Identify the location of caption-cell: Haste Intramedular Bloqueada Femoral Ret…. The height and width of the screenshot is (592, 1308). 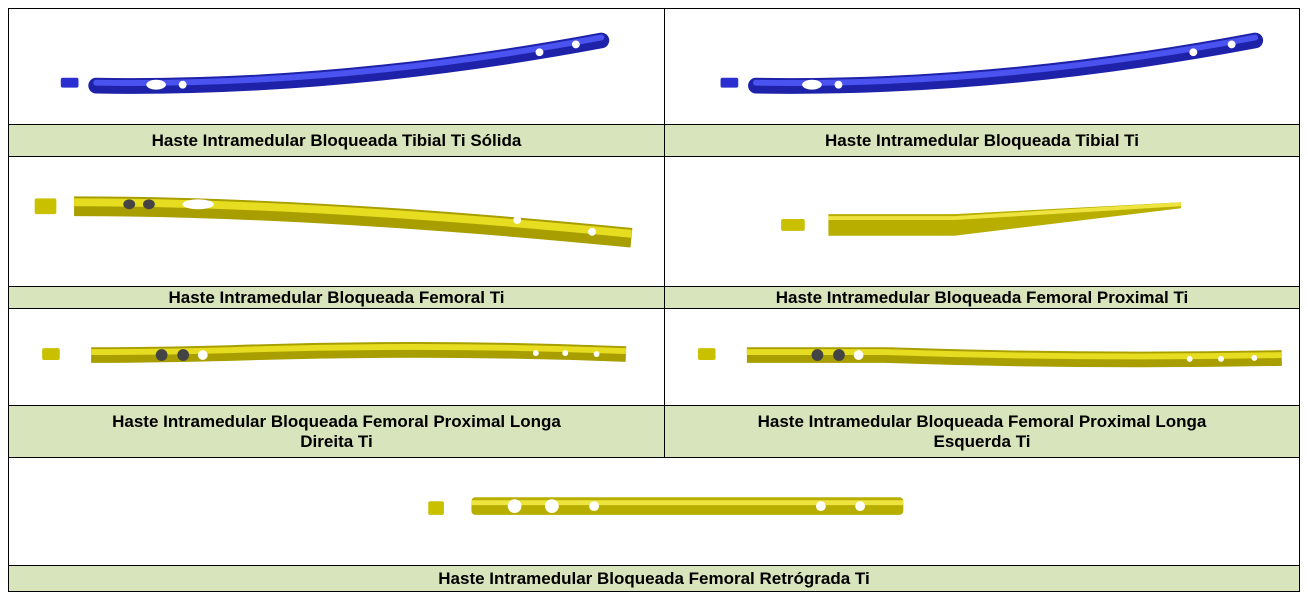
(654, 578).